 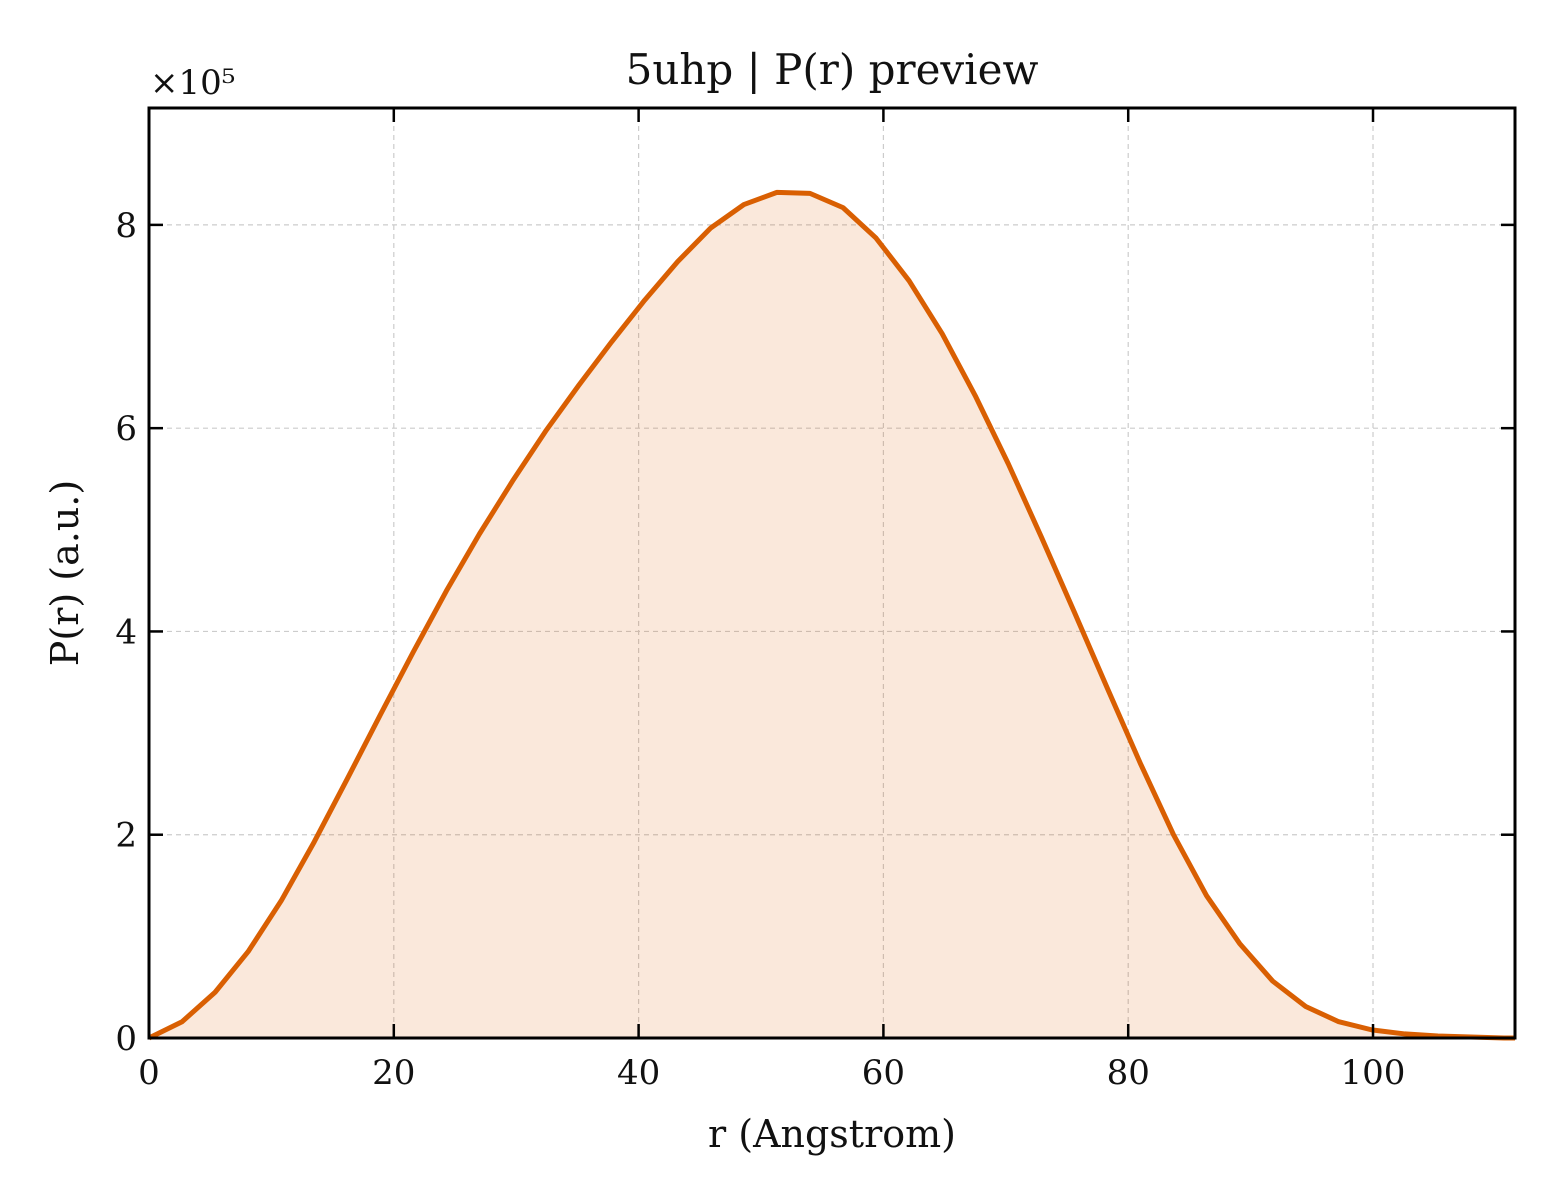 What do you see at coordinates (149, 1073) in the screenshot?
I see `x-tick-label: 0` at bounding box center [149, 1073].